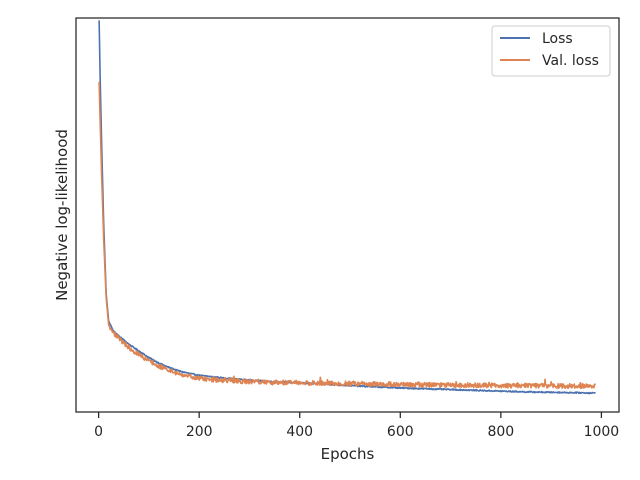 The image size is (640, 480). I want to click on x-tick-label-800: 800, so click(500, 432).